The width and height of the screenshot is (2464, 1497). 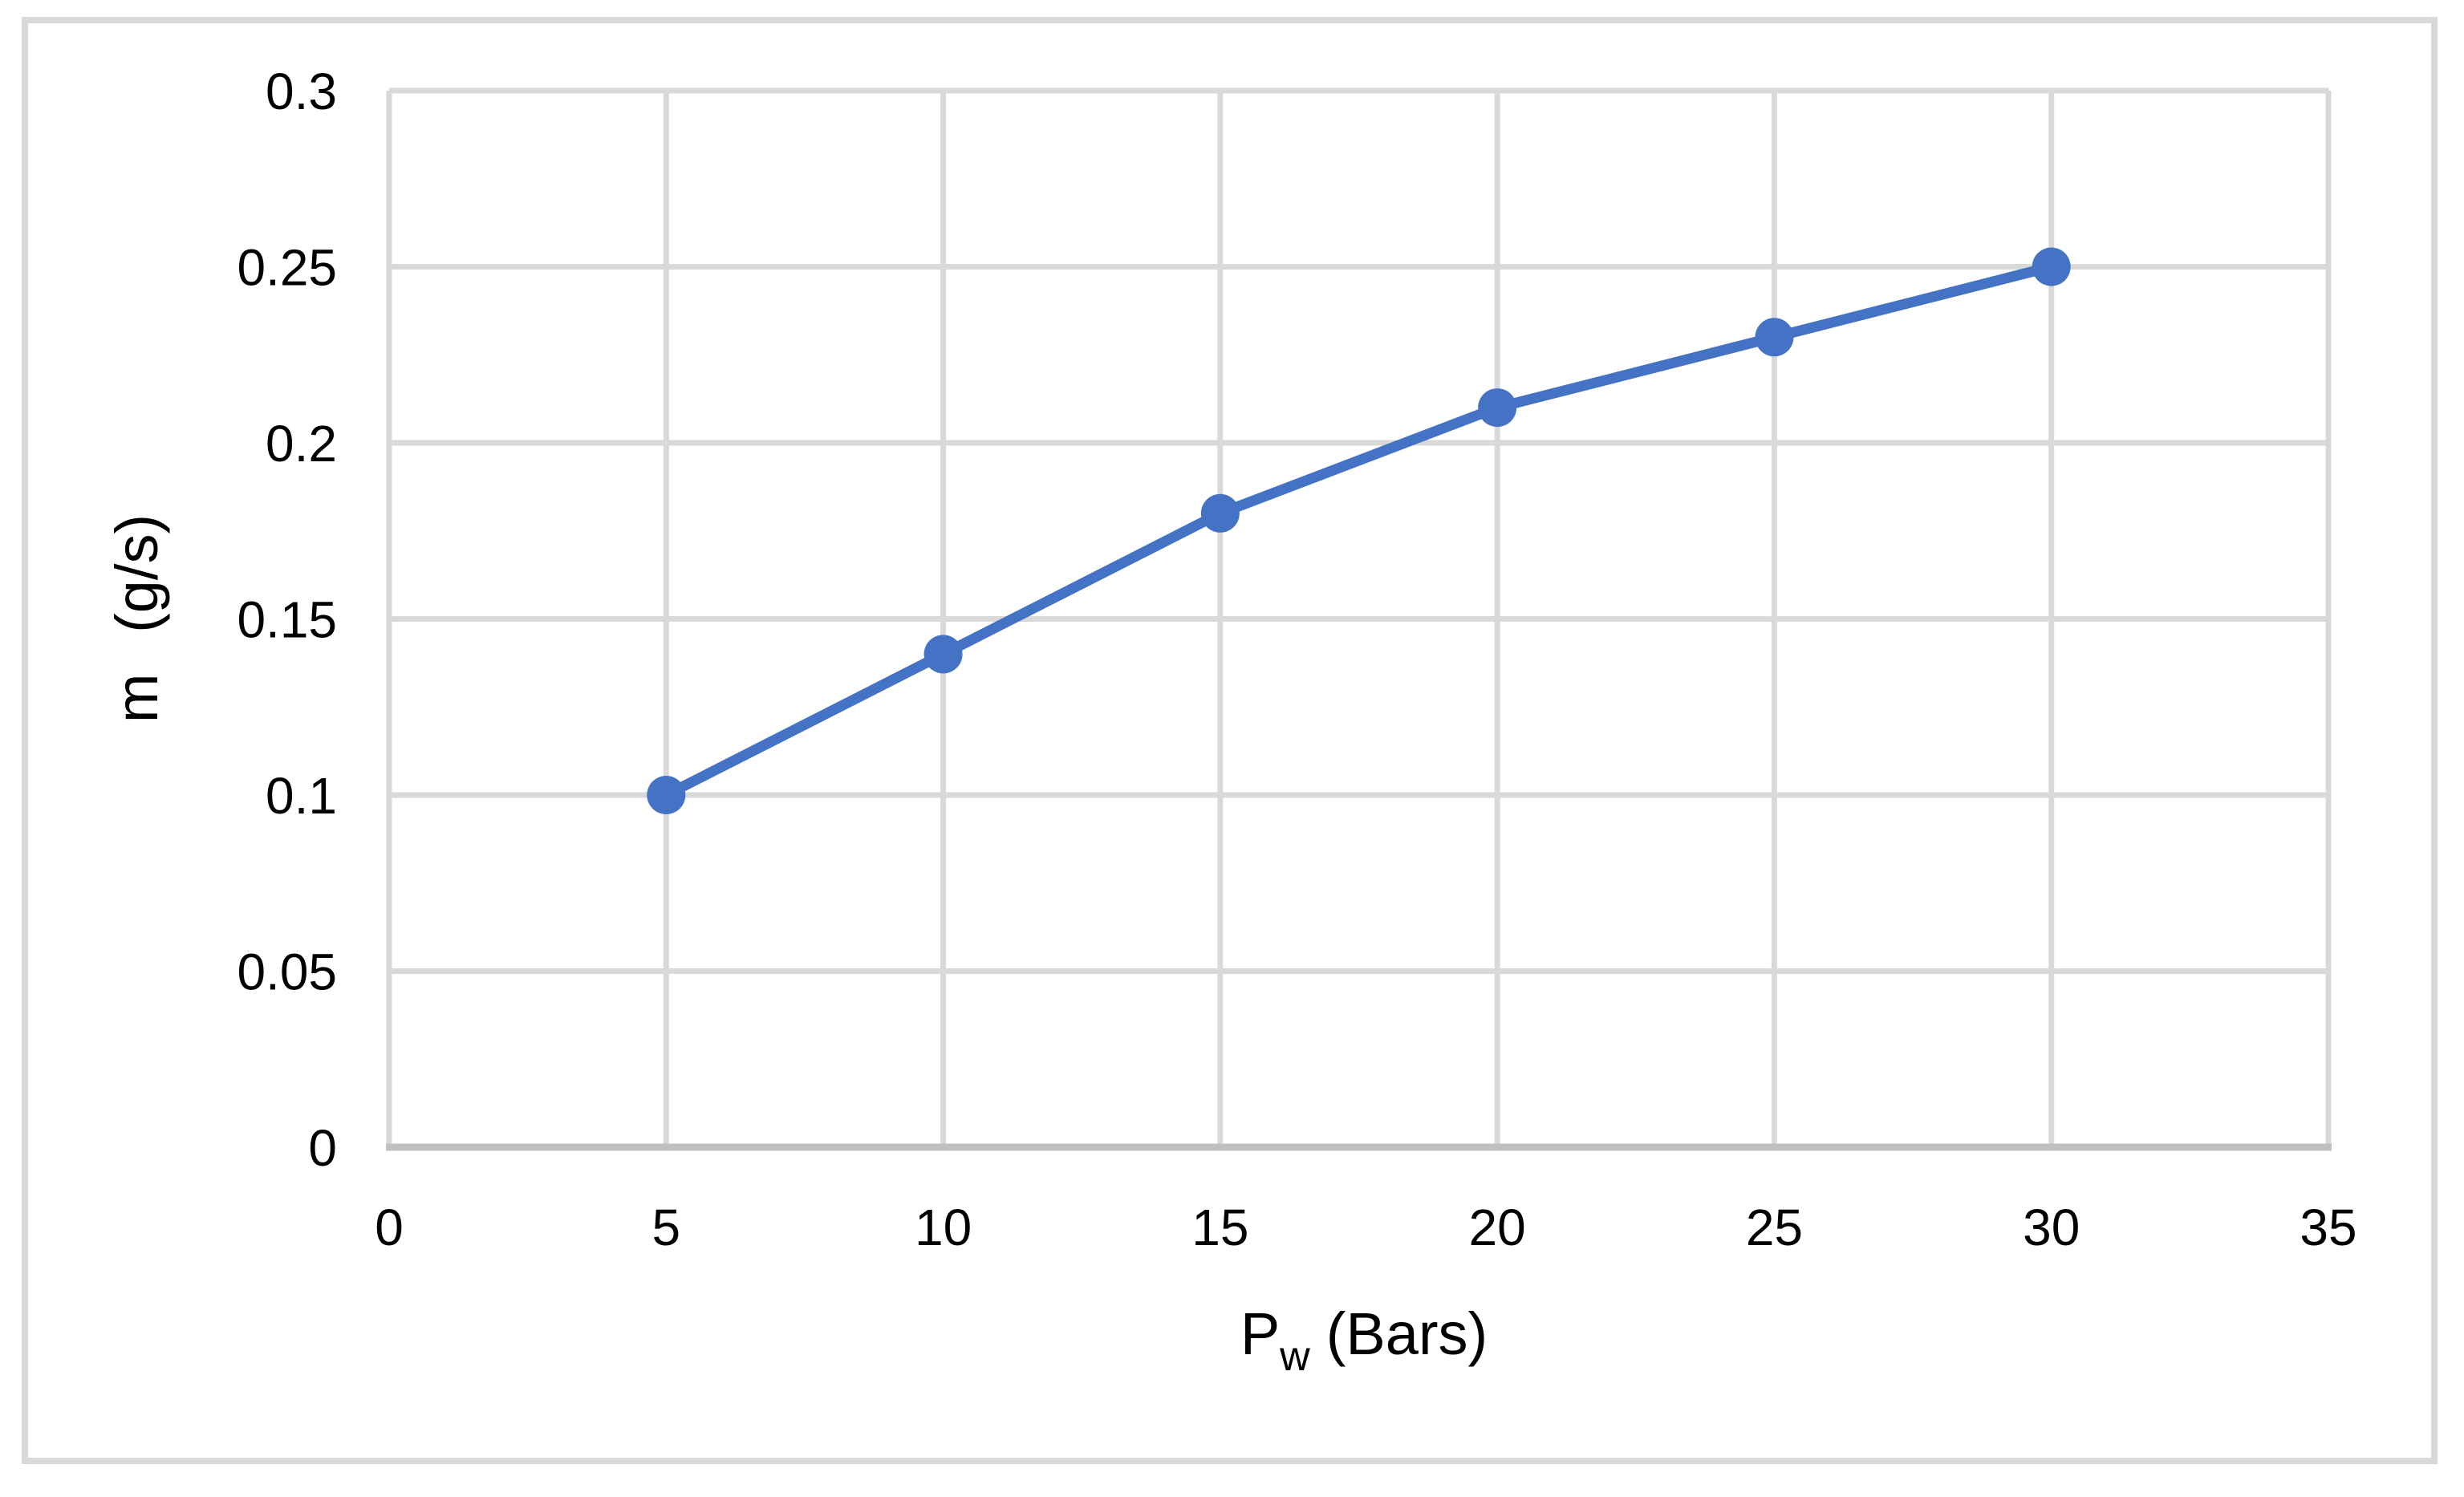 I want to click on y-axis-tick-labels: 0 0.05 0.1 0.15 0.2 0.25 0.3, so click(x=287, y=620).